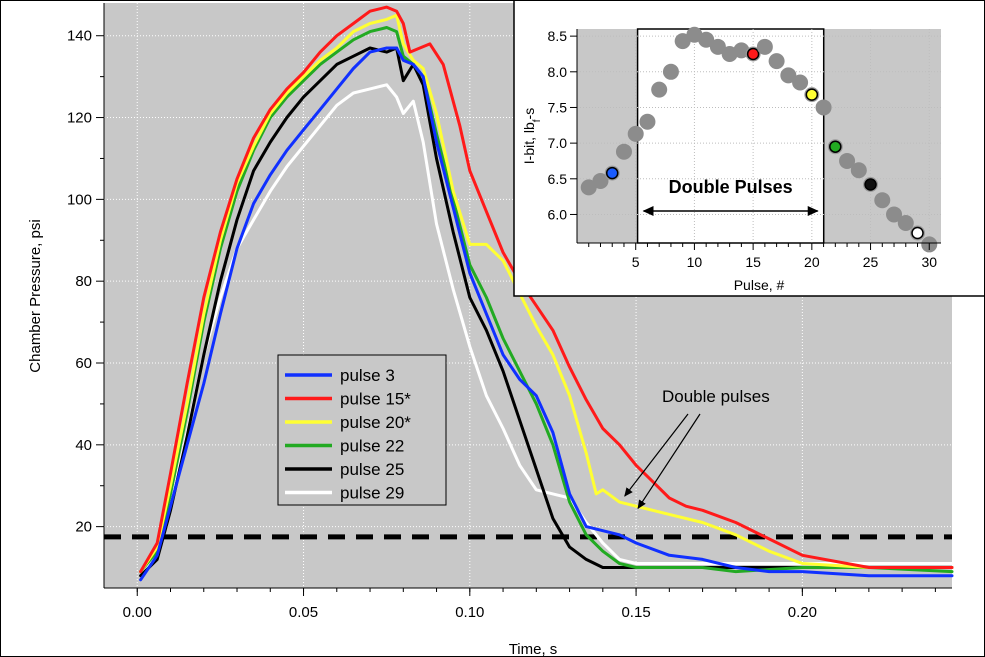 The image size is (985, 657). What do you see at coordinates (529, 143) in the screenshot?
I see `inset-y-title-main: I-bit, lb` at bounding box center [529, 143].